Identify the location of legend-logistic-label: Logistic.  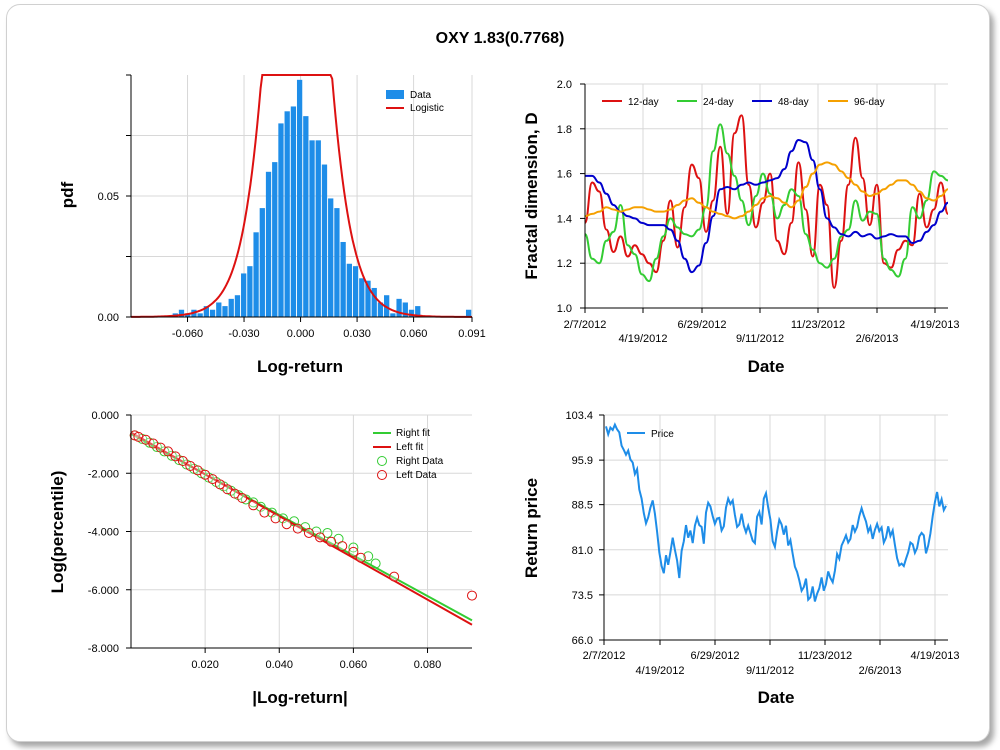
(427, 108).